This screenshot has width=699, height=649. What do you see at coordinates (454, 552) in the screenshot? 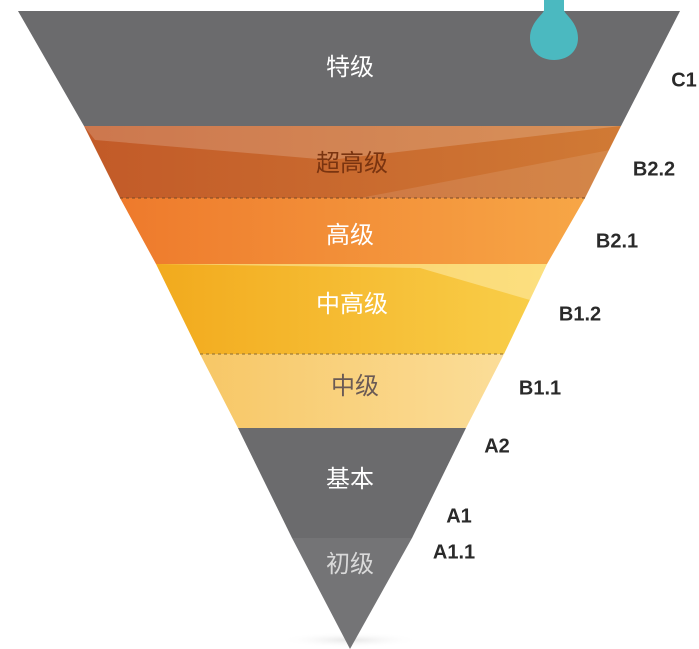
I see `level-code-a1-1: A1.1` at bounding box center [454, 552].